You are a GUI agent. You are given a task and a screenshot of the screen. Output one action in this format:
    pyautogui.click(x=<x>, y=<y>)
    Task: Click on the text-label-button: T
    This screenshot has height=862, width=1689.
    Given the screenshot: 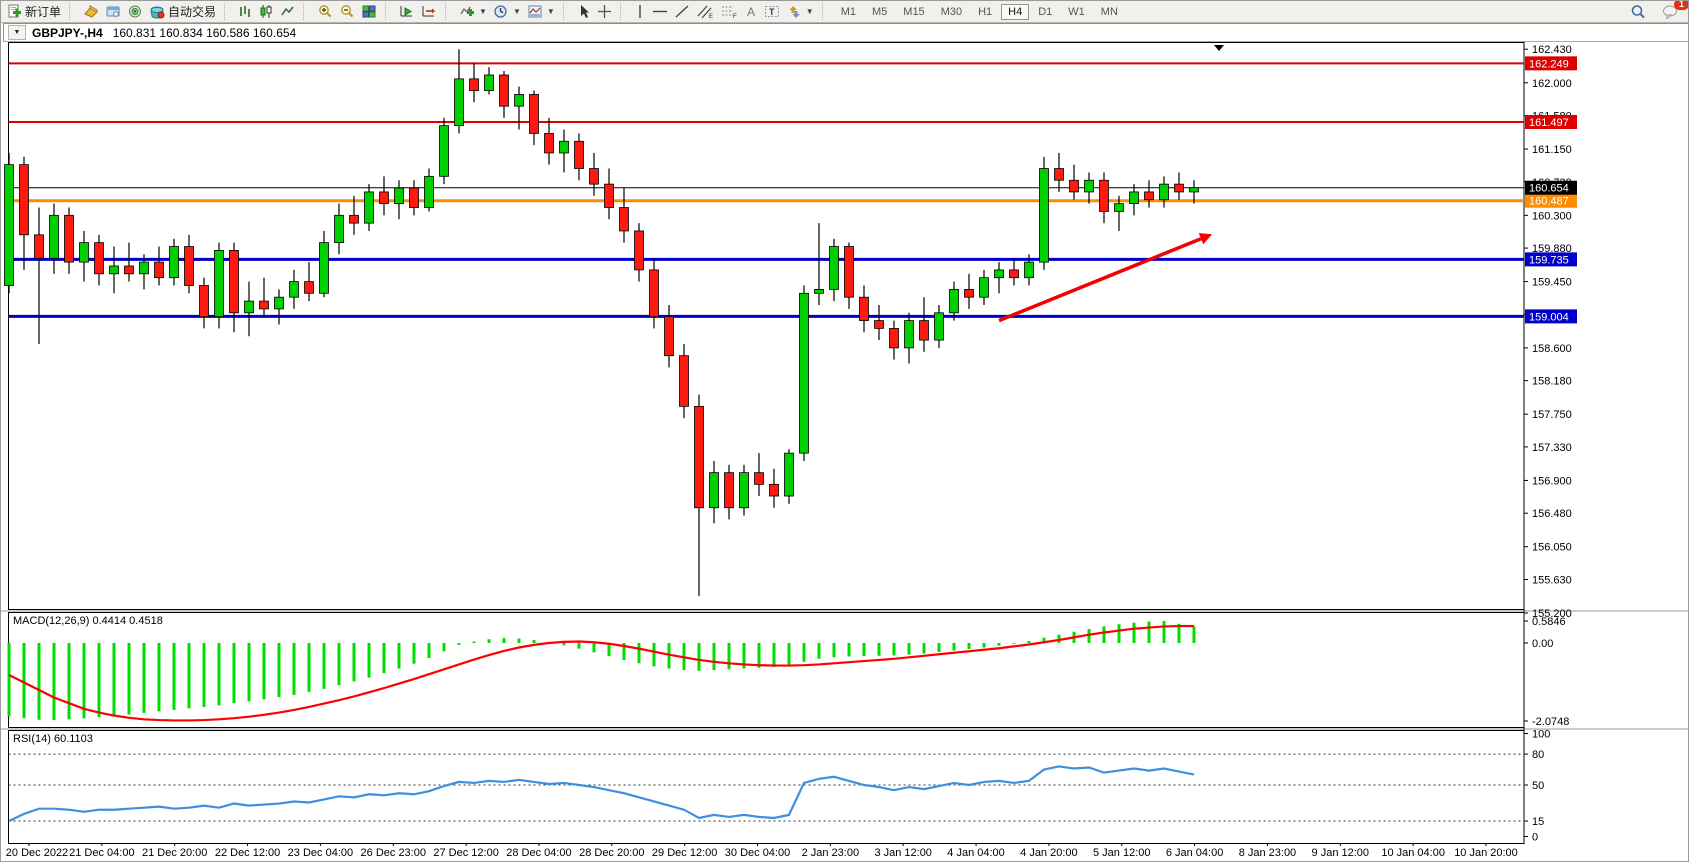 What is the action you would take?
    pyautogui.click(x=772, y=11)
    